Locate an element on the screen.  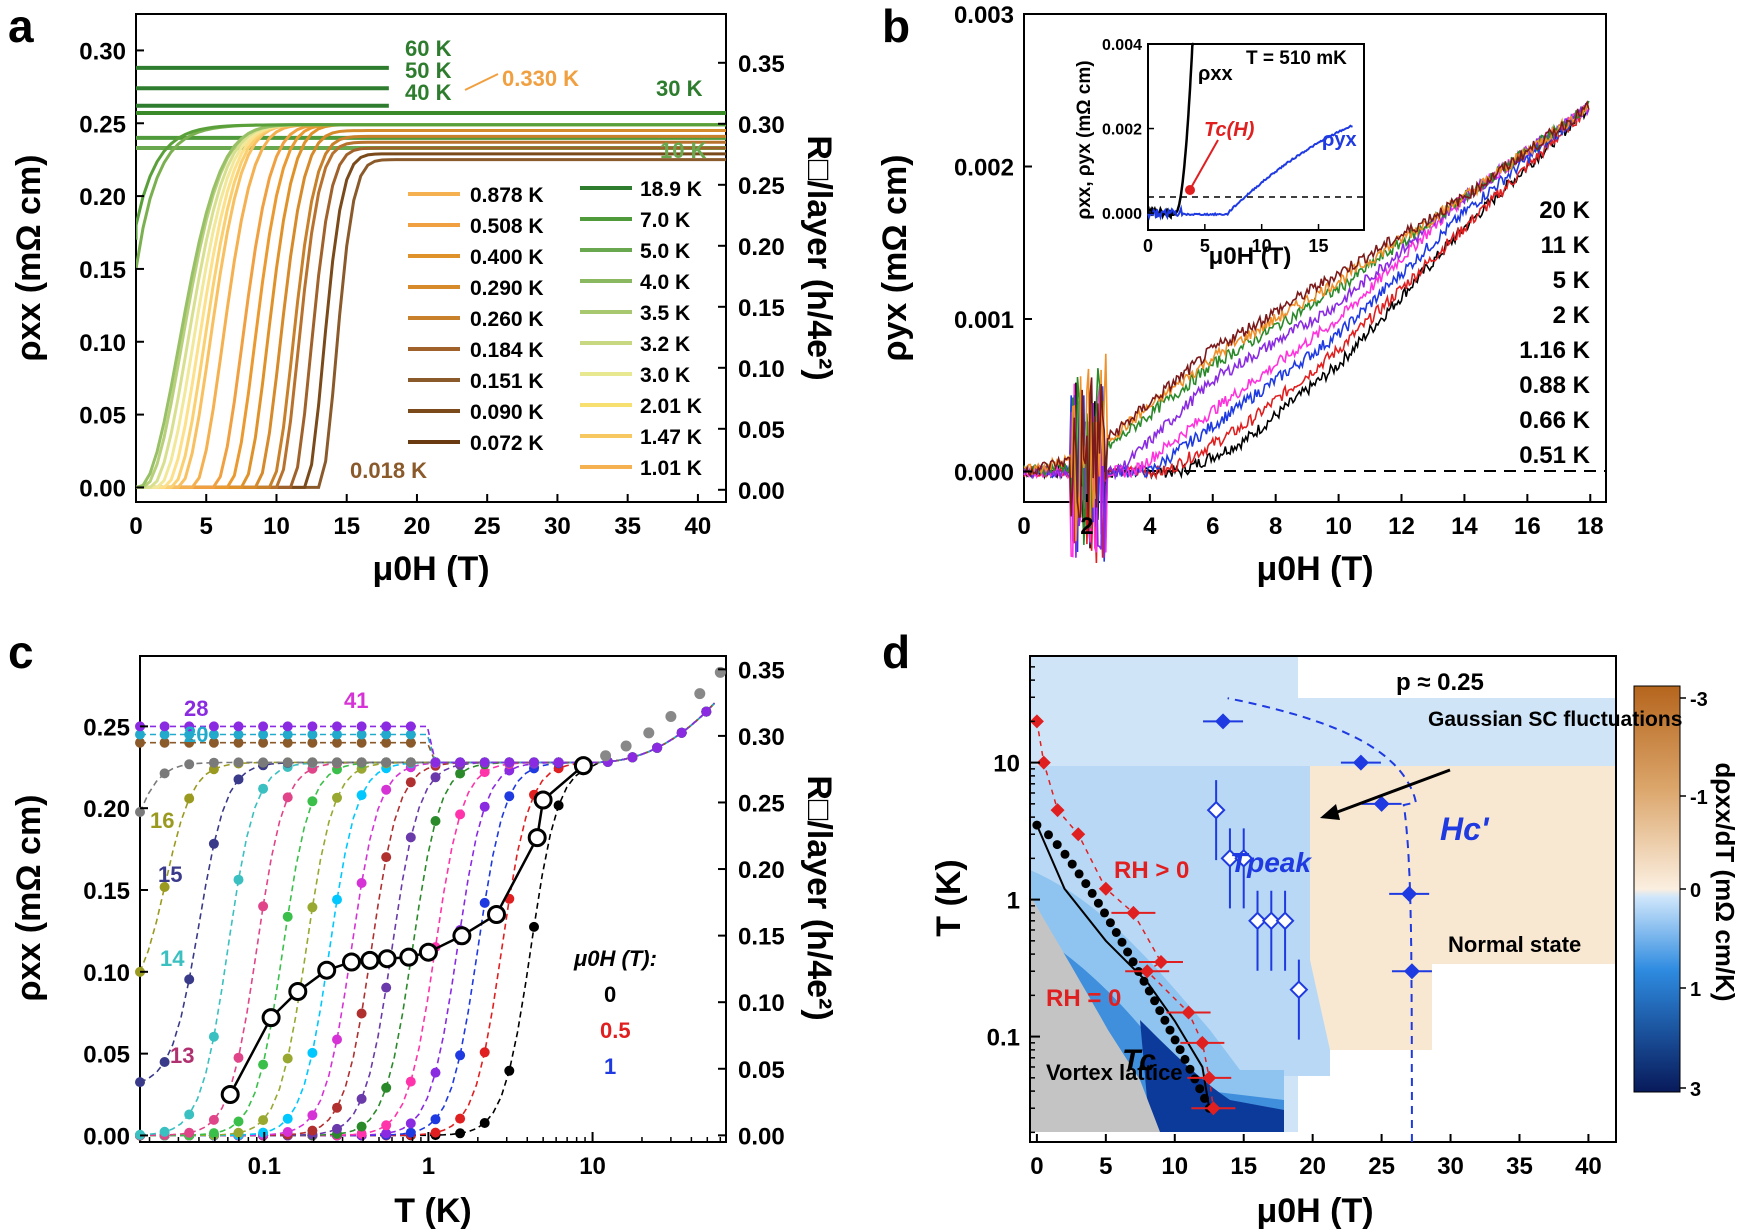
panel-b-ylabel: ρyx (mΩ cm) is located at coordinates (895, 257).